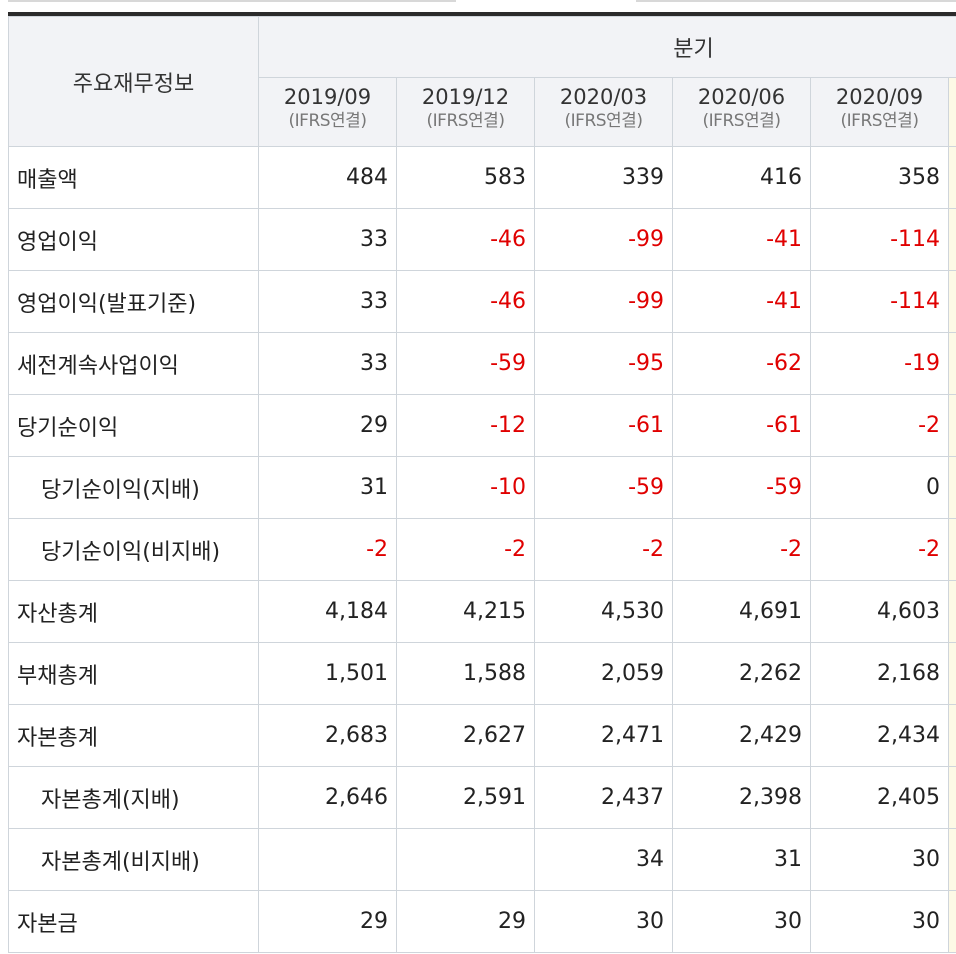  I want to click on table-row: 자본총계(지배) 2,646 2,591 2,437 2,398 2,405, so click(482, 797).